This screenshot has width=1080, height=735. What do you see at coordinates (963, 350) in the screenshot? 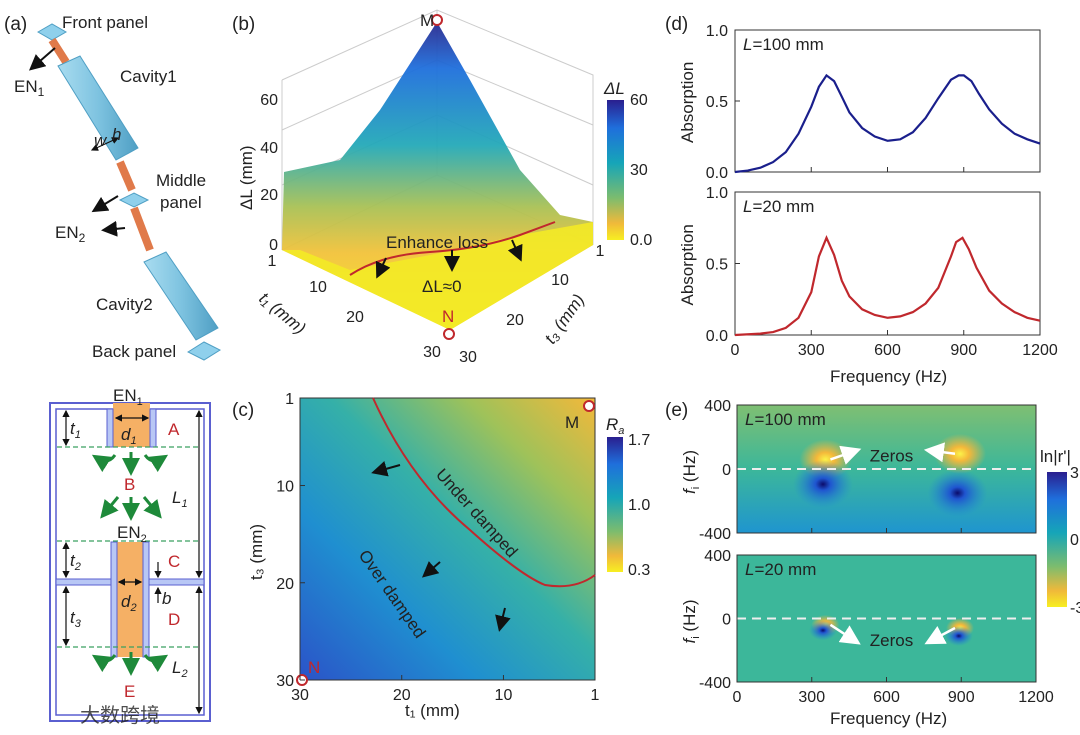
I see `d-xtick-label: 900` at bounding box center [963, 350].